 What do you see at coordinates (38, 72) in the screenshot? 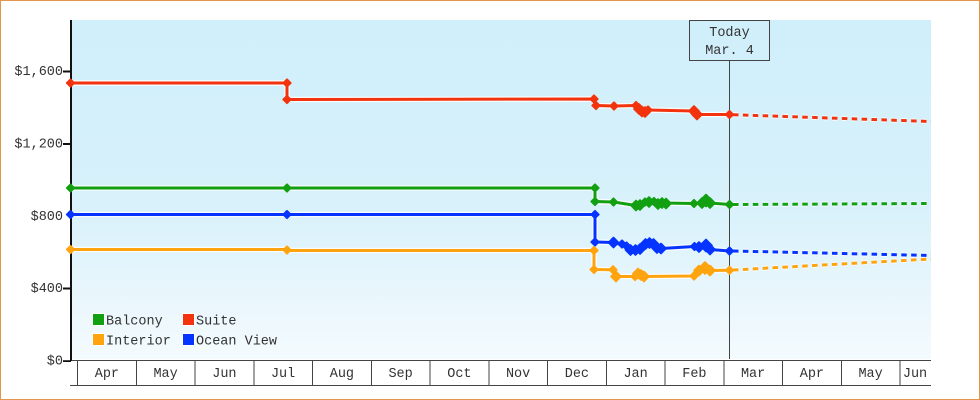
I see `svg-text: $1,600` at bounding box center [38, 72].